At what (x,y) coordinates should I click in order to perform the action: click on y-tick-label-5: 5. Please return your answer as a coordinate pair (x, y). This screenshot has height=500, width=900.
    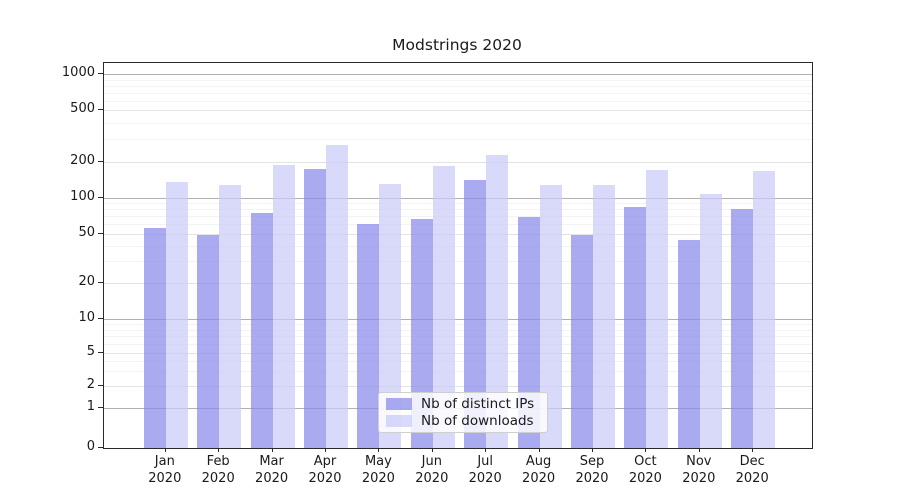
    Looking at the image, I should click on (90, 351).